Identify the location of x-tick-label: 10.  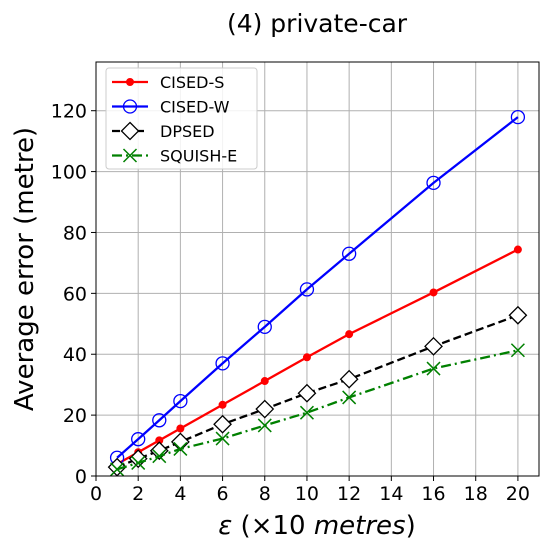
(307, 494).